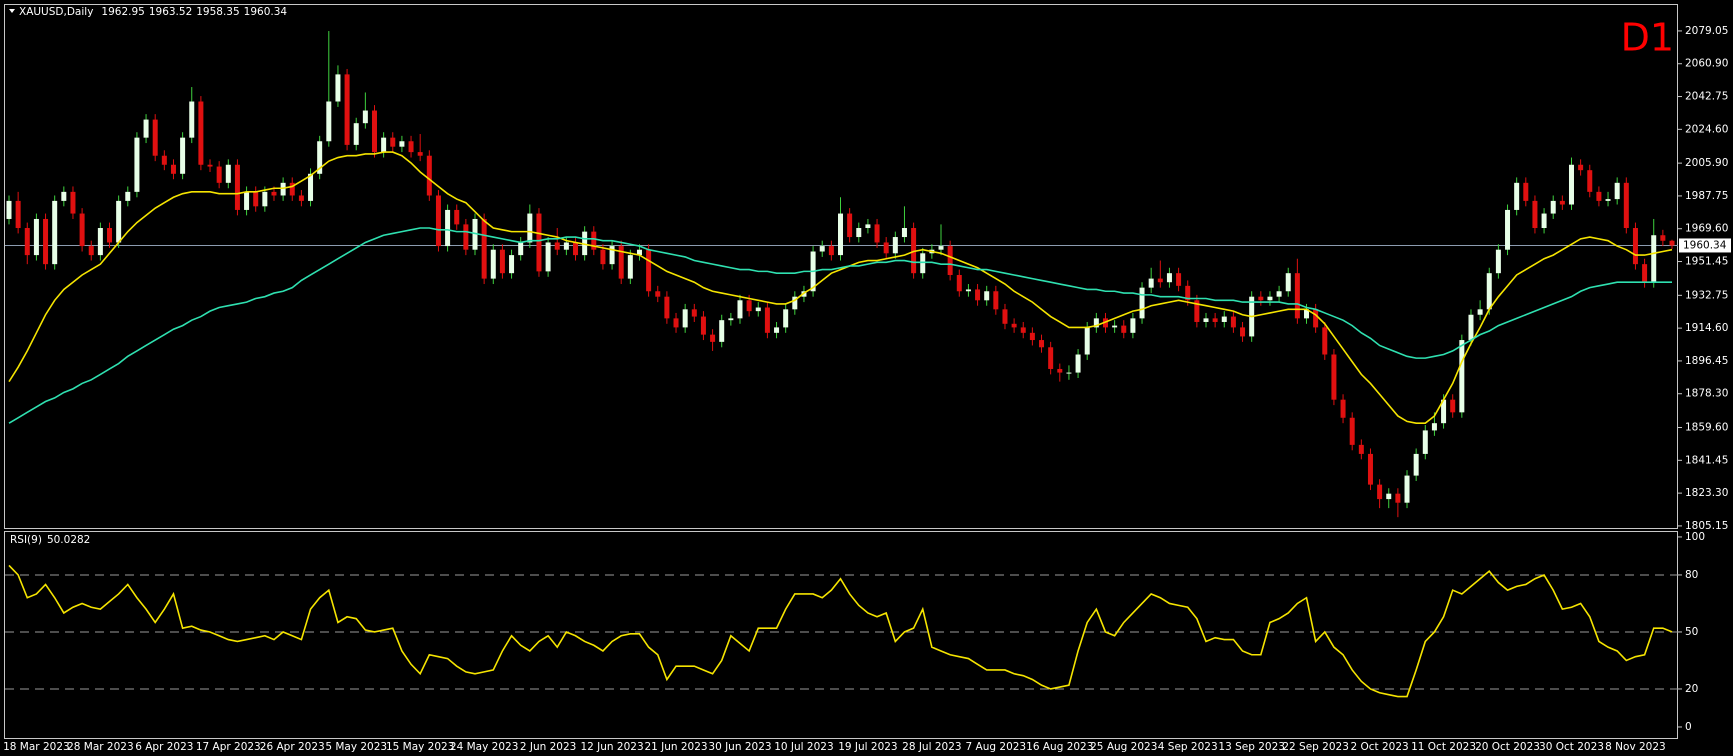 This screenshot has height=756, width=1733. I want to click on x-tick-label: 12 Jun 2023, so click(611, 747).